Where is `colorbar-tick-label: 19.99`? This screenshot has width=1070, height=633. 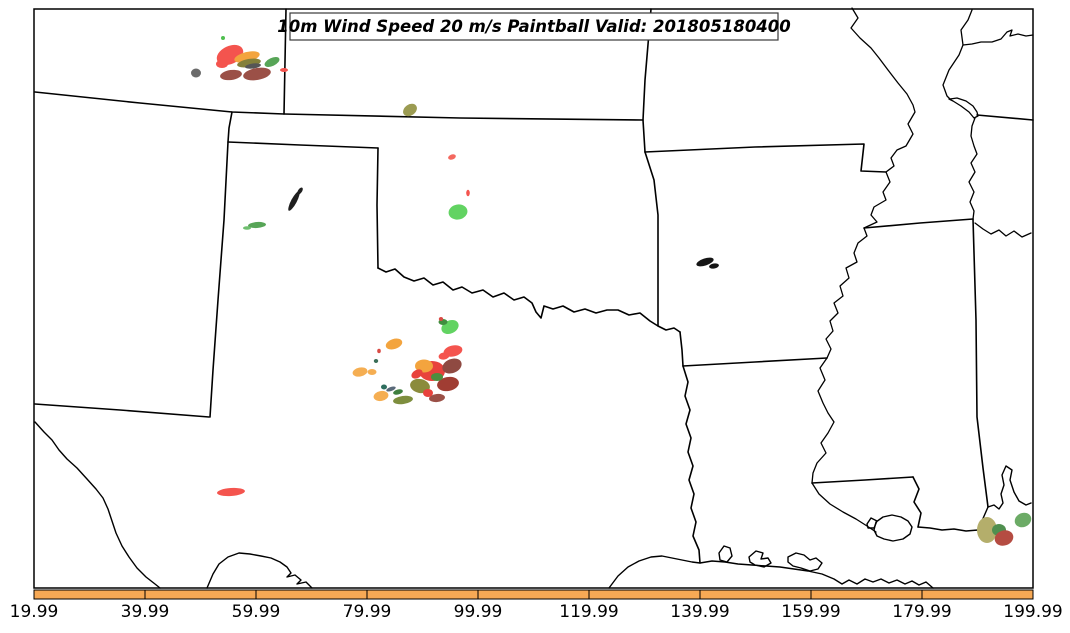 colorbar-tick-label: 19.99 is located at coordinates (34, 612).